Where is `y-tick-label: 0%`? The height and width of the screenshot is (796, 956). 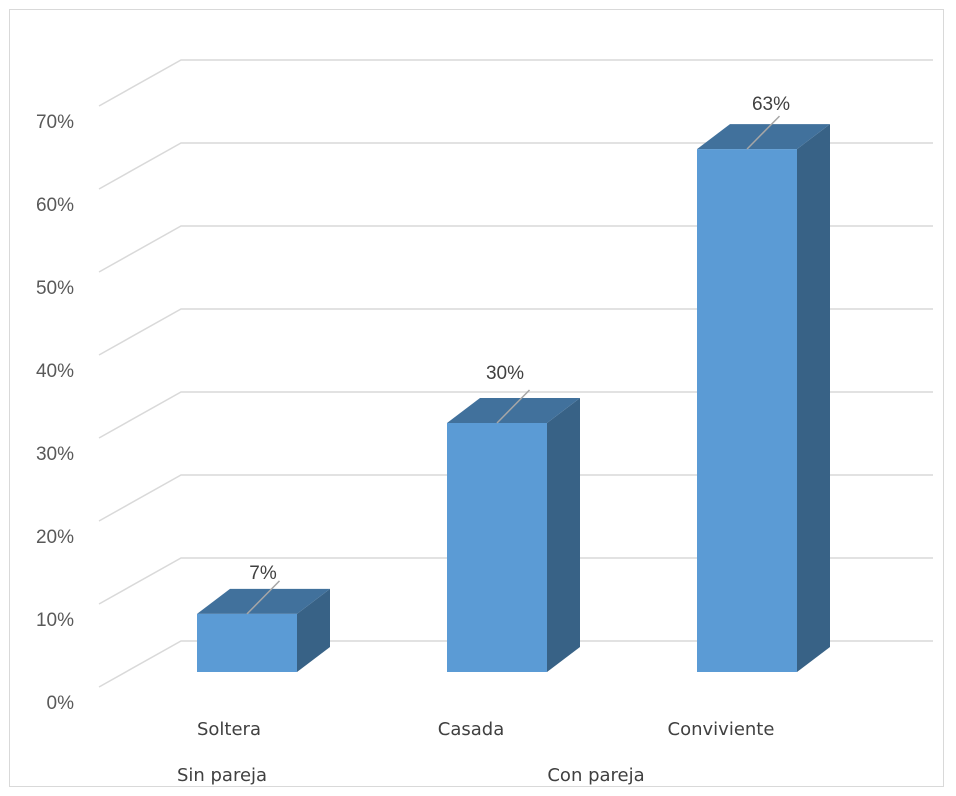
y-tick-label: 0% is located at coordinates (61, 703).